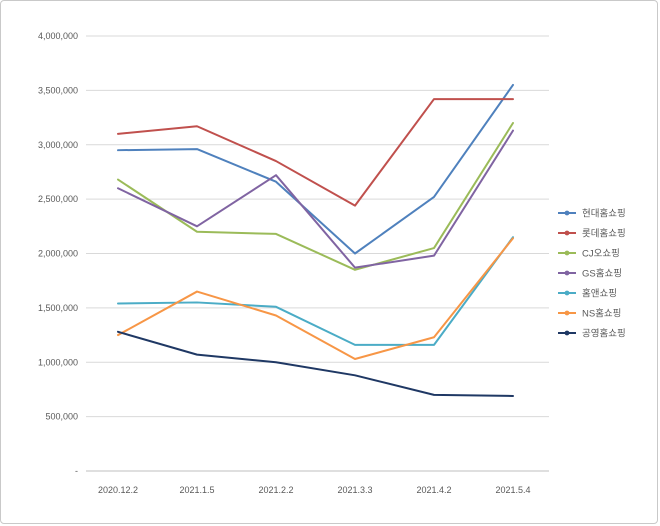  Describe the element at coordinates (602, 274) in the screenshot. I see `legend-label: GS홈쇼핑` at that location.